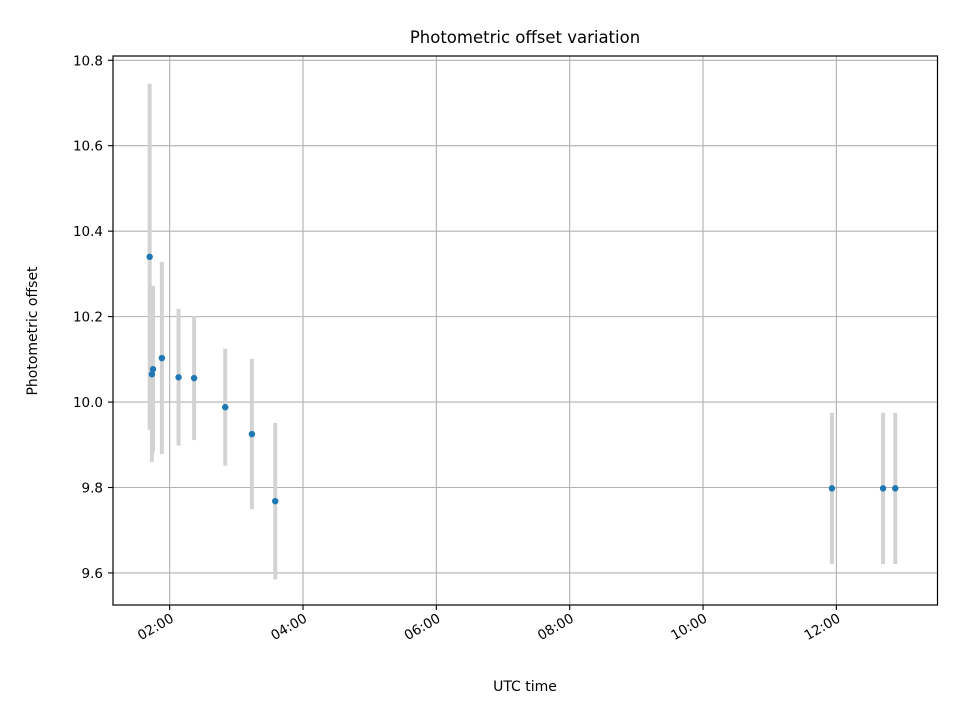  I want to click on y-tick-label: 10.8, so click(88, 61).